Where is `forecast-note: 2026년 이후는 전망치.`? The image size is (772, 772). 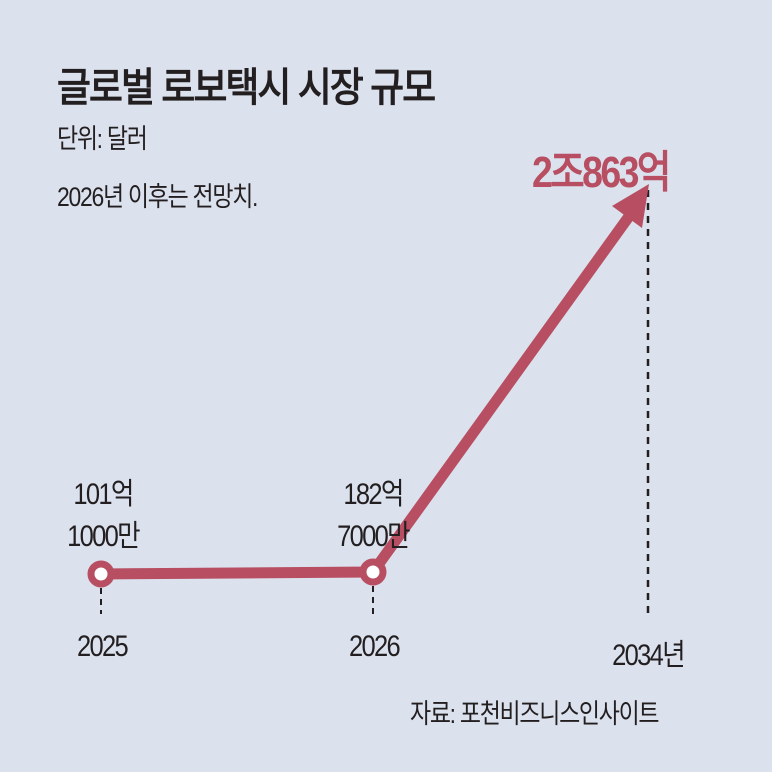
forecast-note: 2026년 이후는 전망치. is located at coordinates (157, 197).